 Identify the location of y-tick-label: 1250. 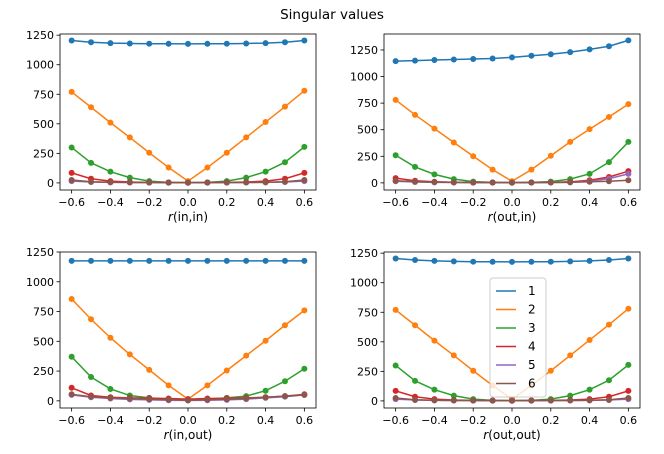
(40, 252).